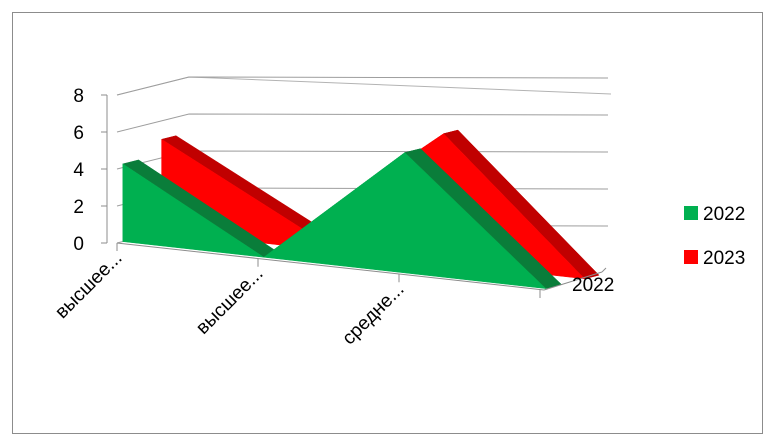  Describe the element at coordinates (78, 96) in the screenshot. I see `y-tick-8: 8` at that location.